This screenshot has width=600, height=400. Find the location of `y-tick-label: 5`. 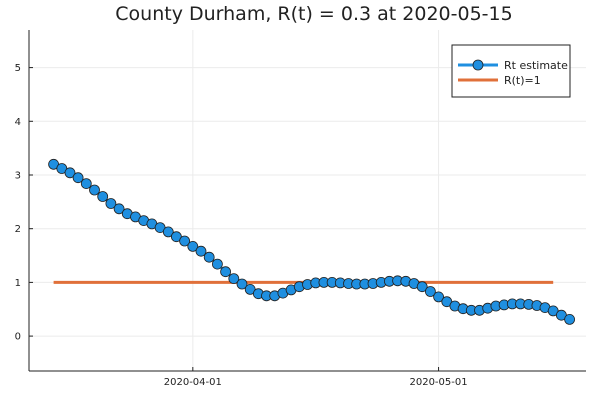

y-tick-label: 5 is located at coordinates (18, 68).